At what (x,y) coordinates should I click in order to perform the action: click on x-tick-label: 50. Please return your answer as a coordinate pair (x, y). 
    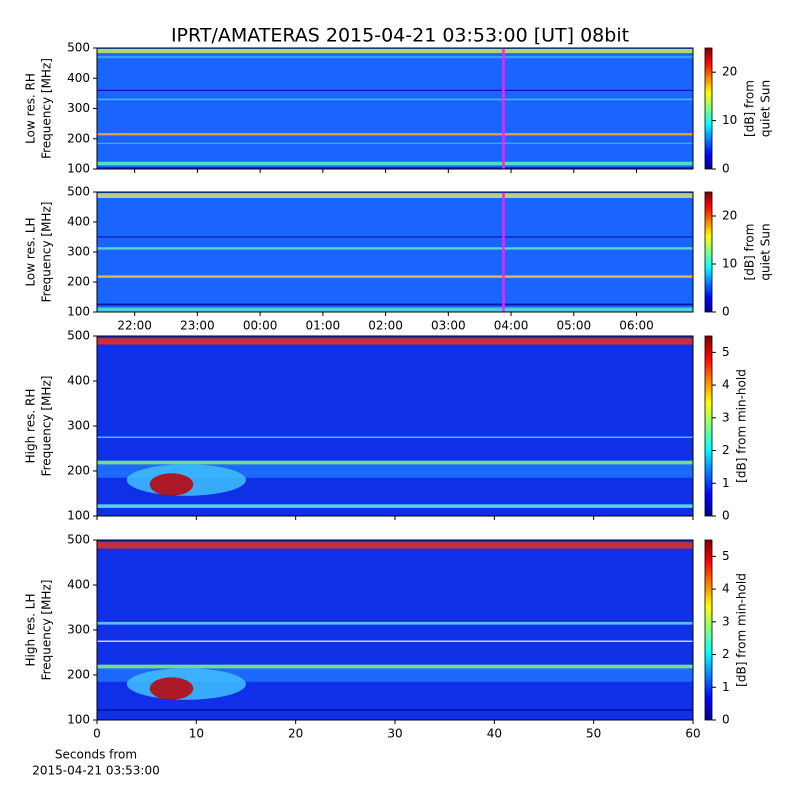
    Looking at the image, I should click on (593, 734).